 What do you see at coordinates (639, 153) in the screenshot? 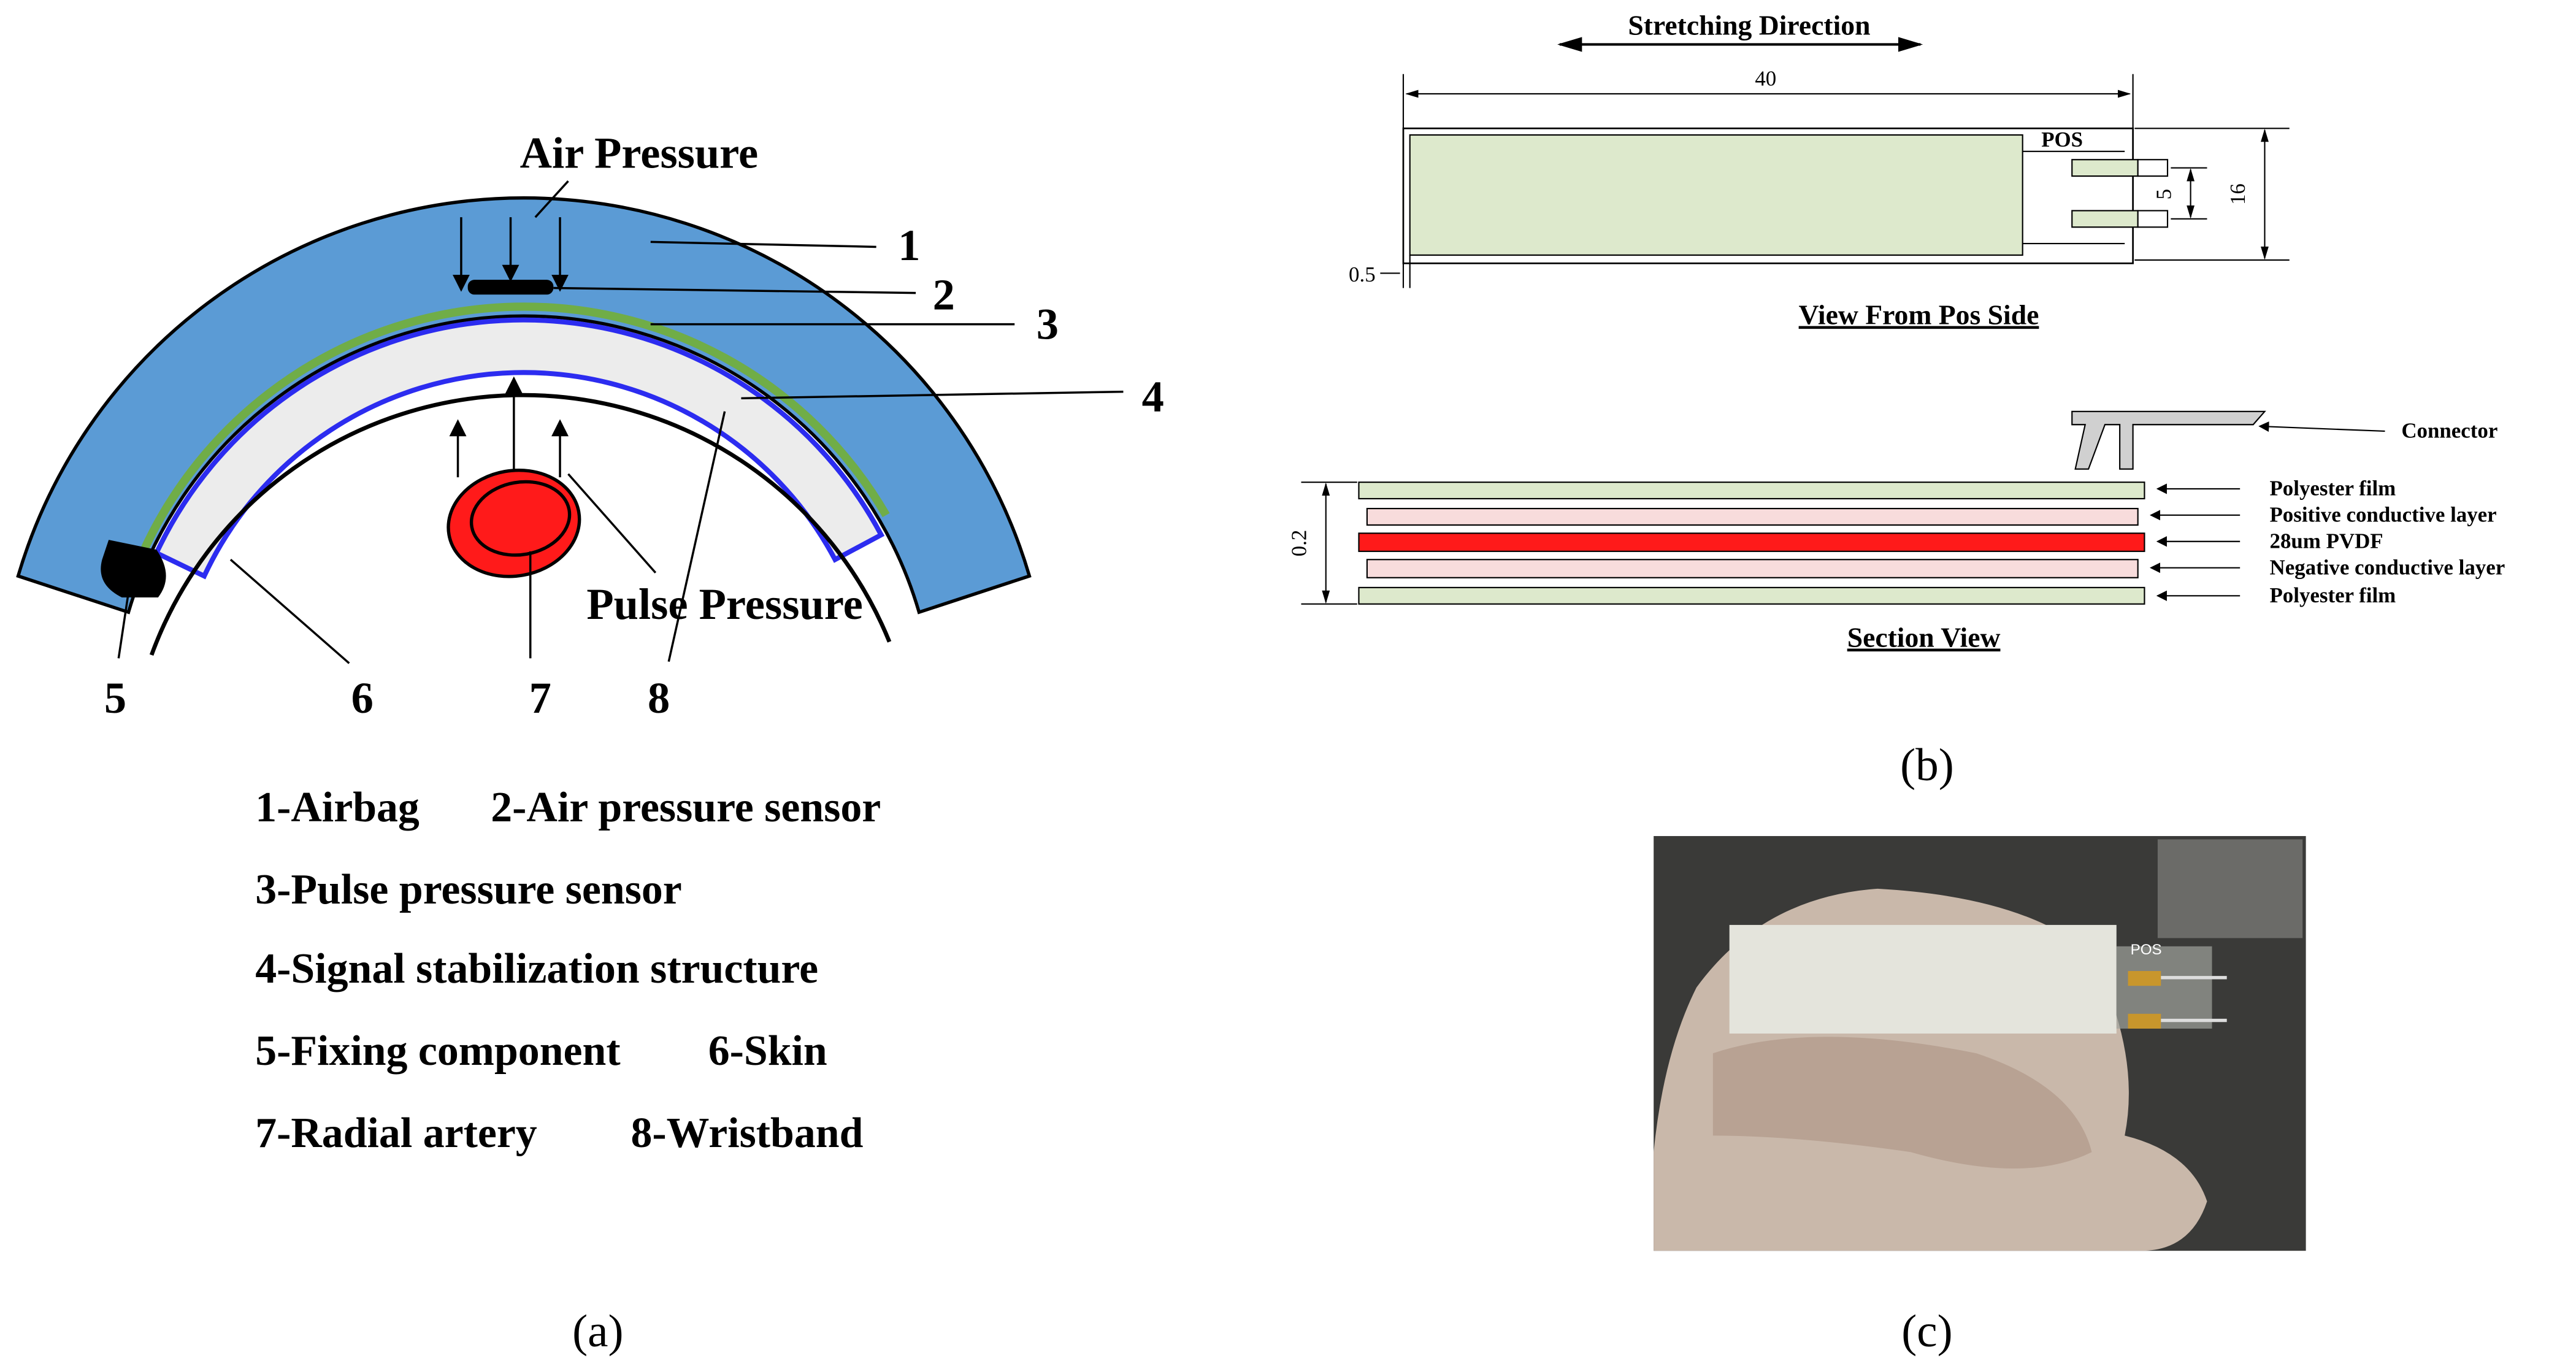
I see `label: Air Pressure` at bounding box center [639, 153].